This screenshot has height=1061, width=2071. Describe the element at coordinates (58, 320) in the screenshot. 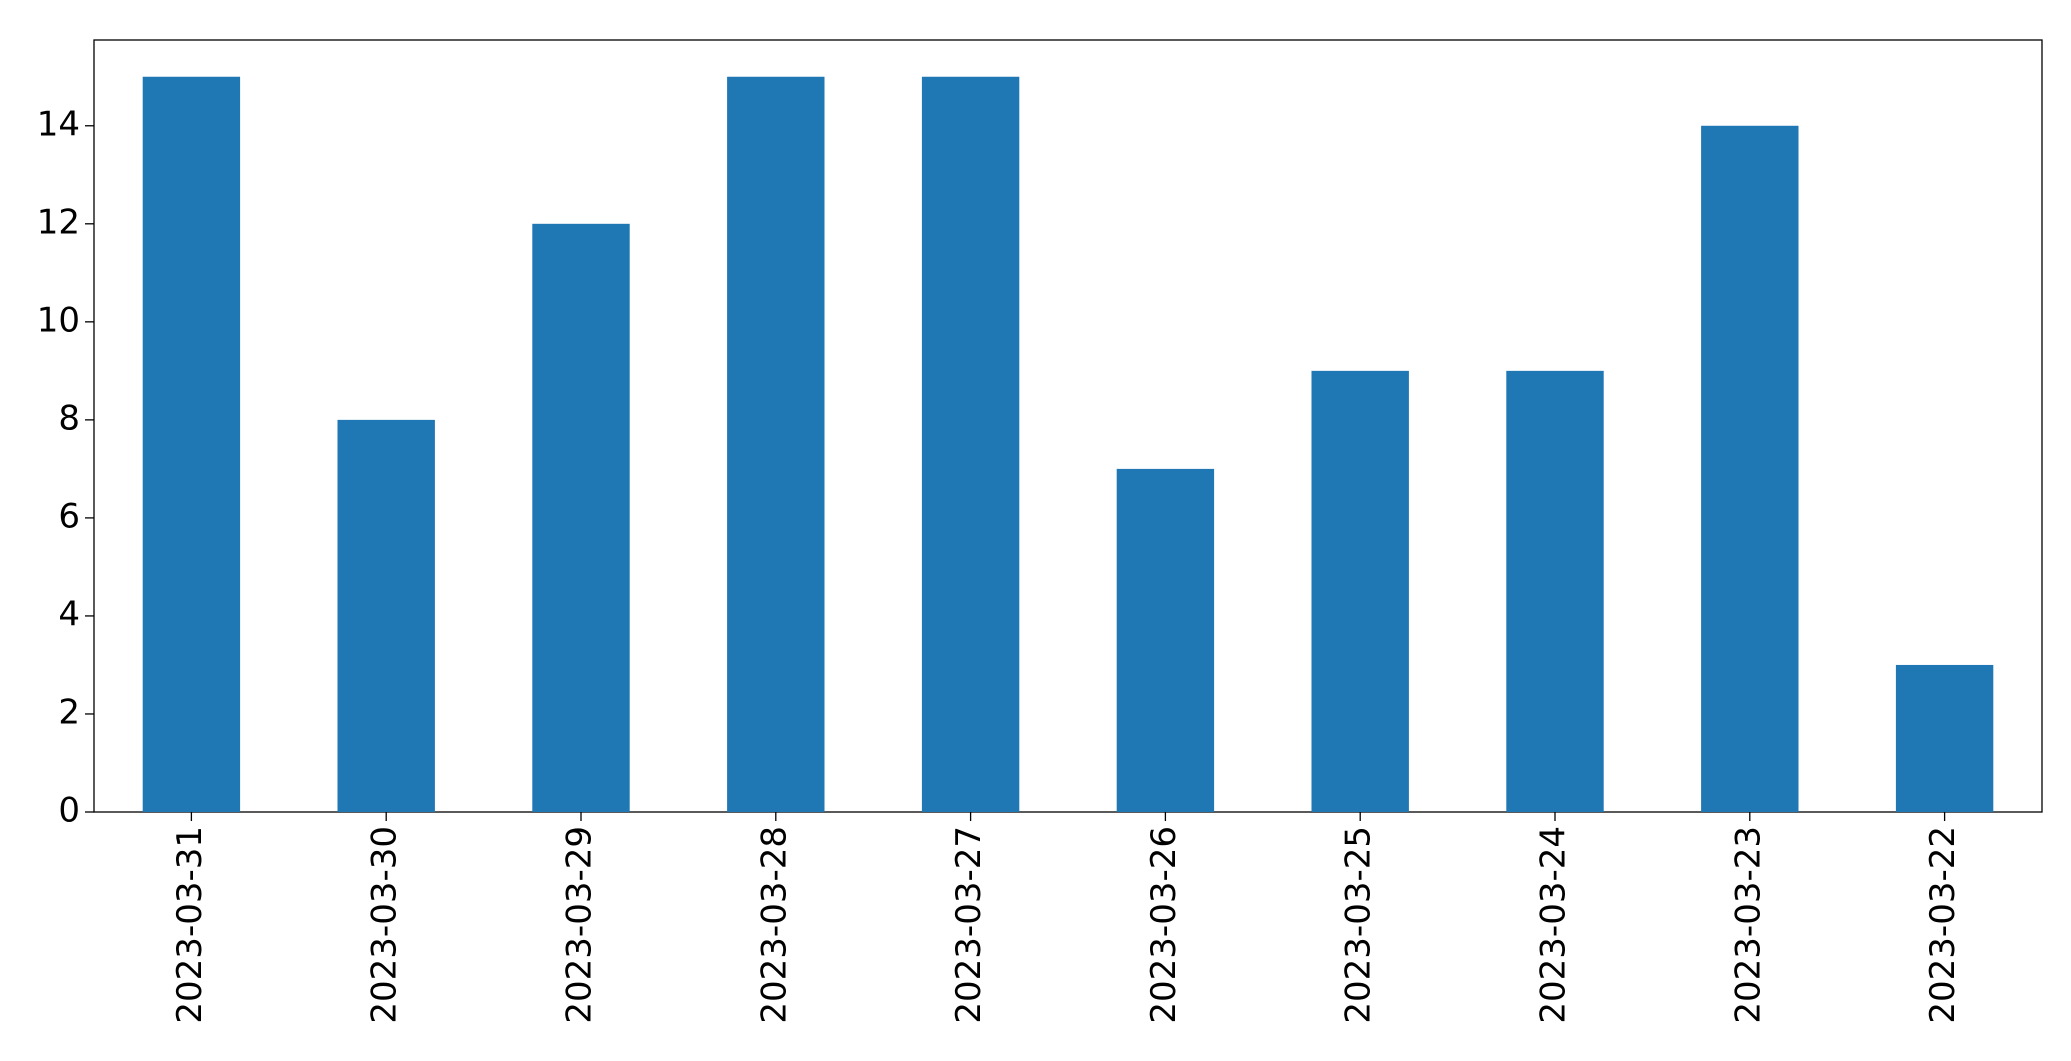

I see `y-tick-label: 10` at that location.